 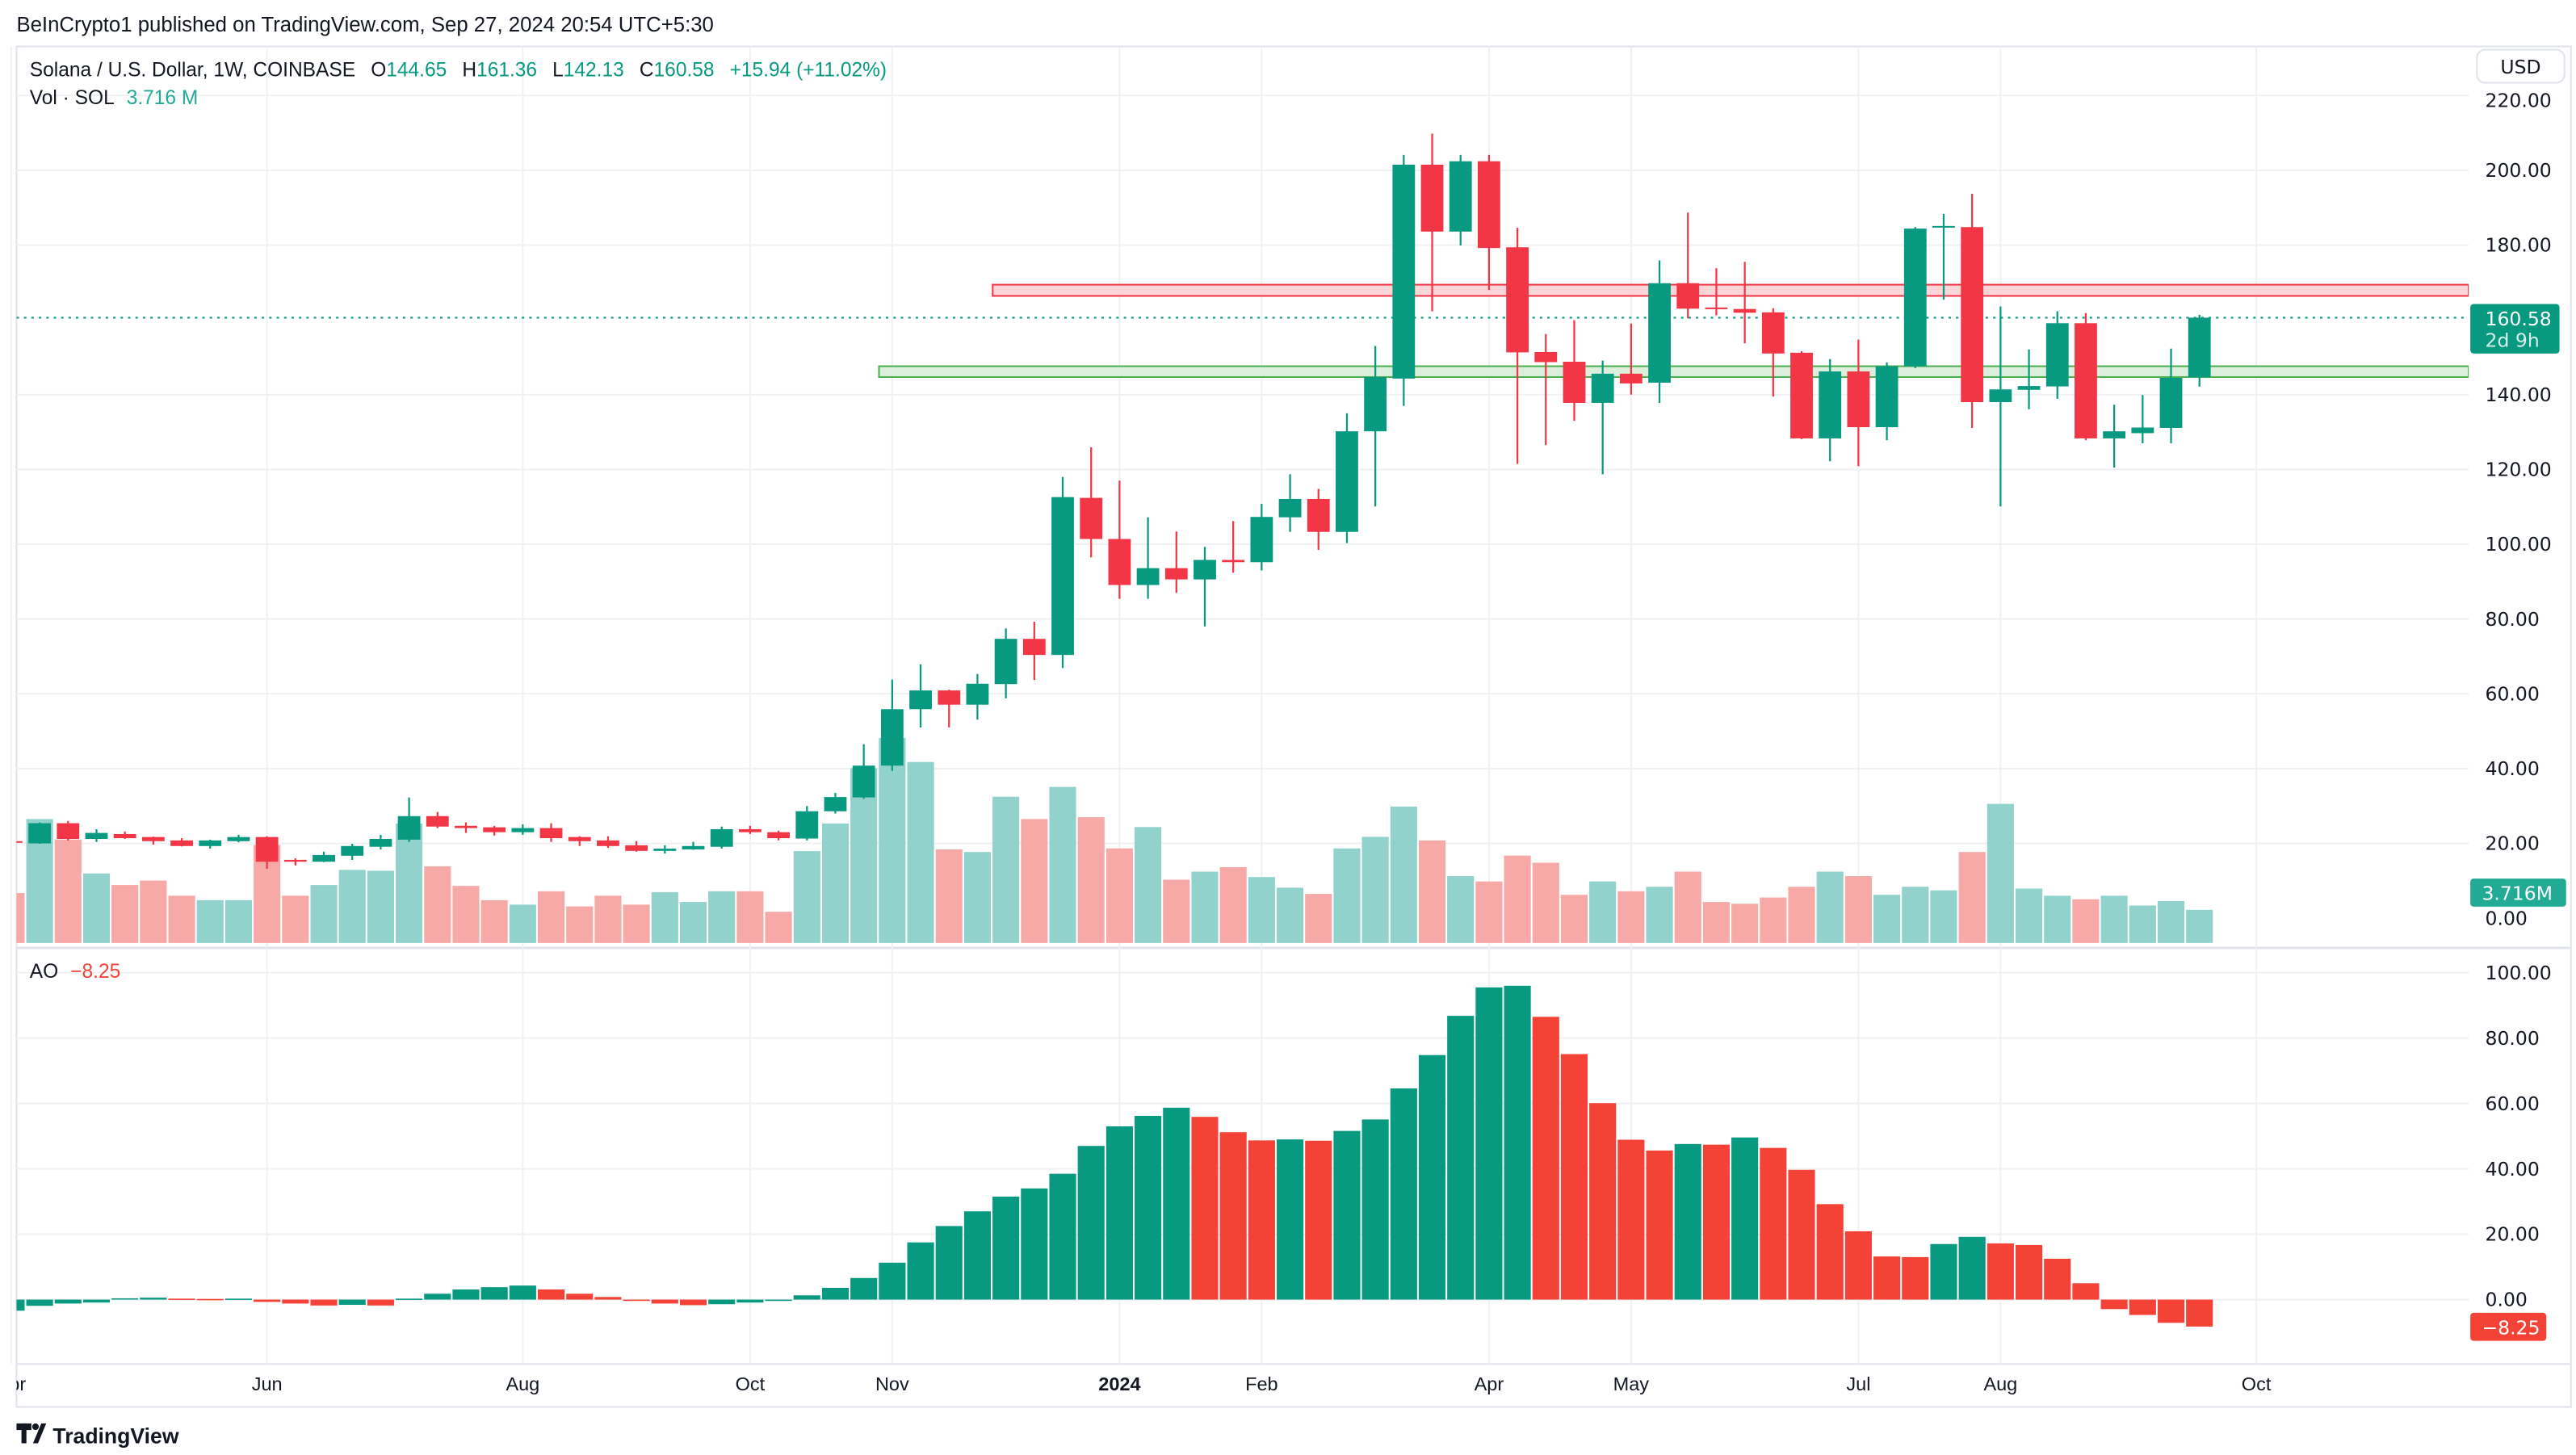 What do you see at coordinates (75, 972) in the screenshot?
I see `ao-legend: AO −8.25` at bounding box center [75, 972].